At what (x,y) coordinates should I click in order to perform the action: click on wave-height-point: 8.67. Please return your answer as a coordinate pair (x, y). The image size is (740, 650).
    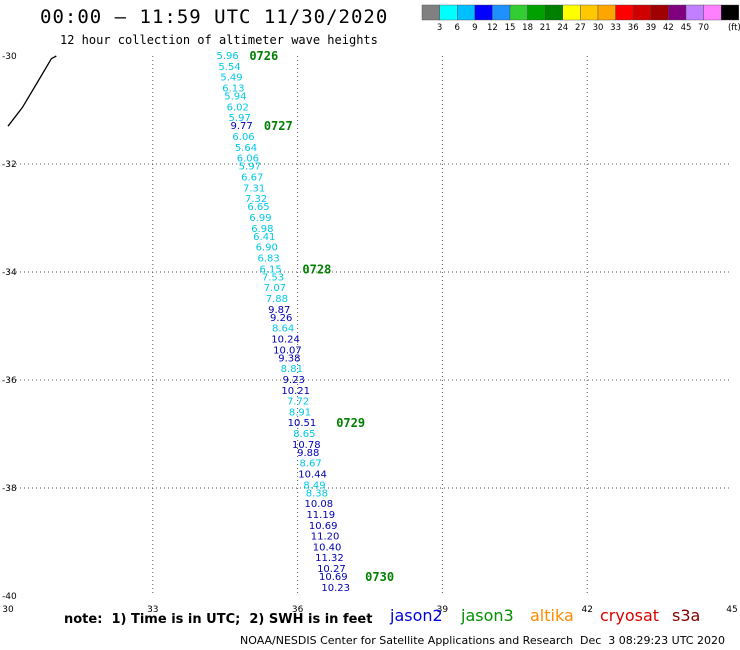
    Looking at the image, I should click on (310, 464).